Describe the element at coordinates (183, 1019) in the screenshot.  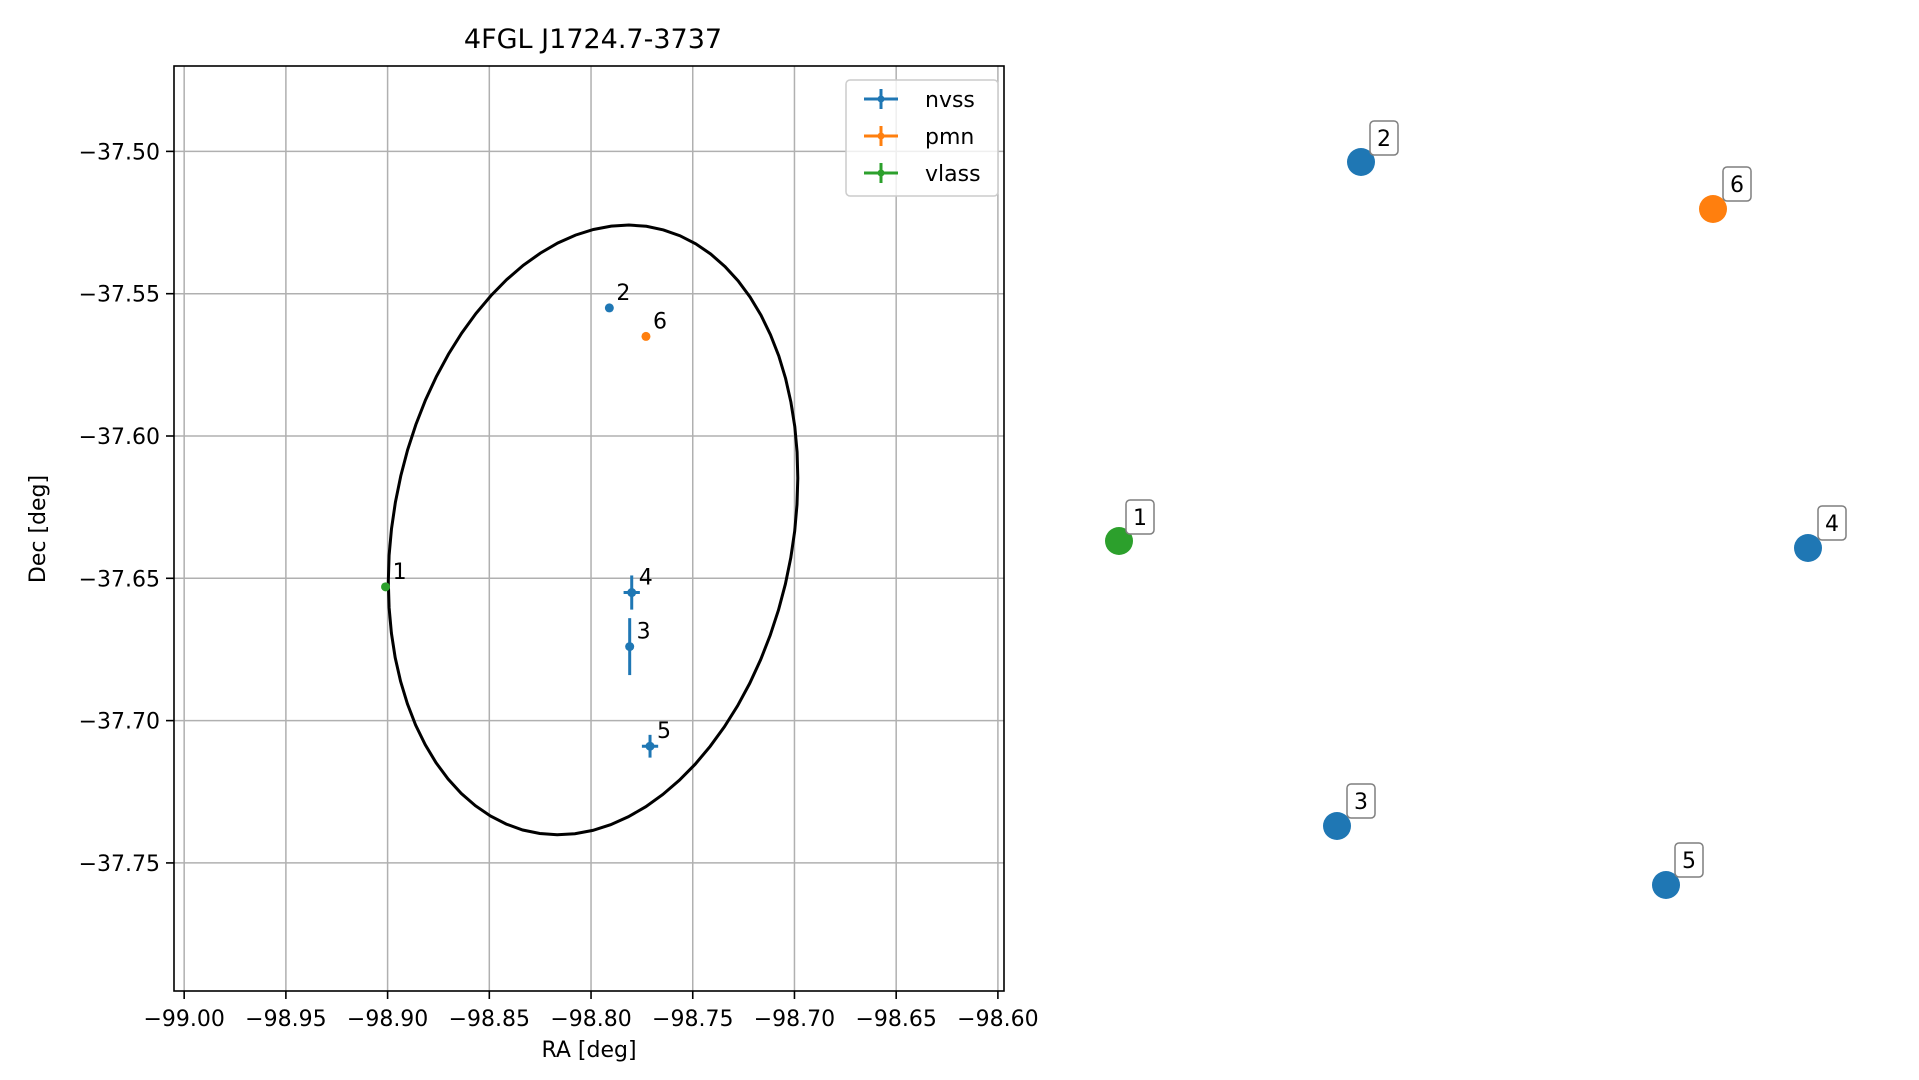
I see `x-tick-label: −99.00` at that location.